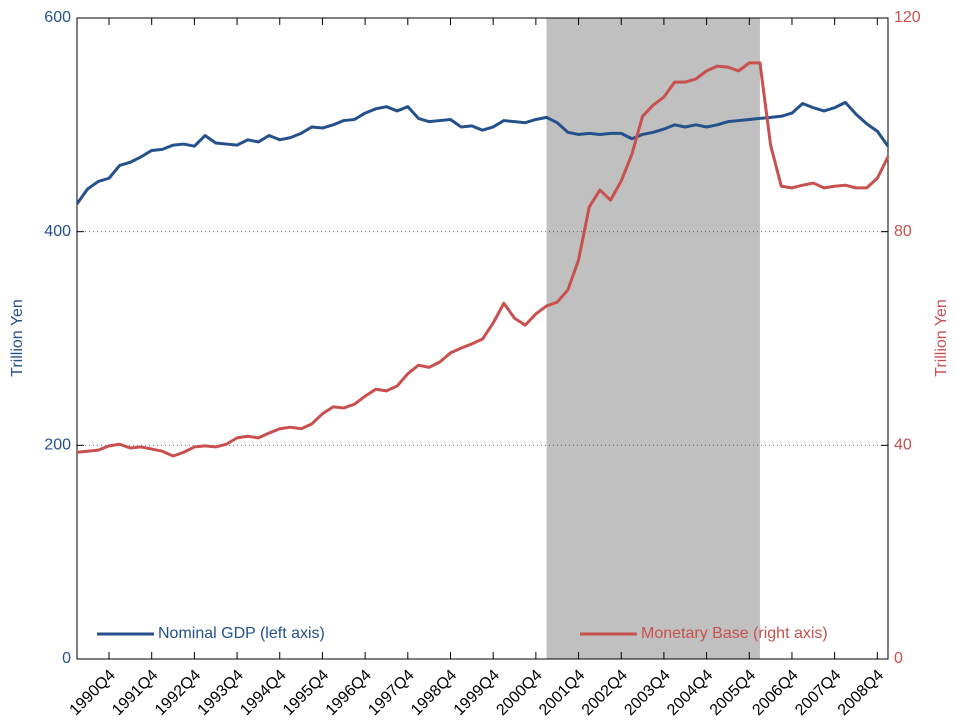 This screenshot has height=724, width=956. What do you see at coordinates (349, 693) in the screenshot?
I see `x-tick-label: 1996Q4` at bounding box center [349, 693].